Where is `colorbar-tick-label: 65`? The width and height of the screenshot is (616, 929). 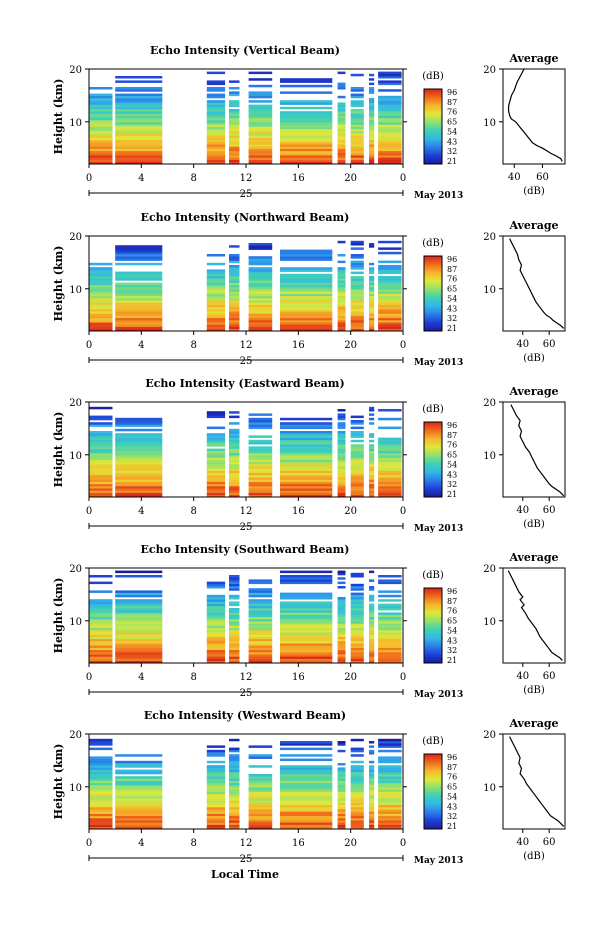
colorbar-tick-label: 65 is located at coordinates (452, 621).